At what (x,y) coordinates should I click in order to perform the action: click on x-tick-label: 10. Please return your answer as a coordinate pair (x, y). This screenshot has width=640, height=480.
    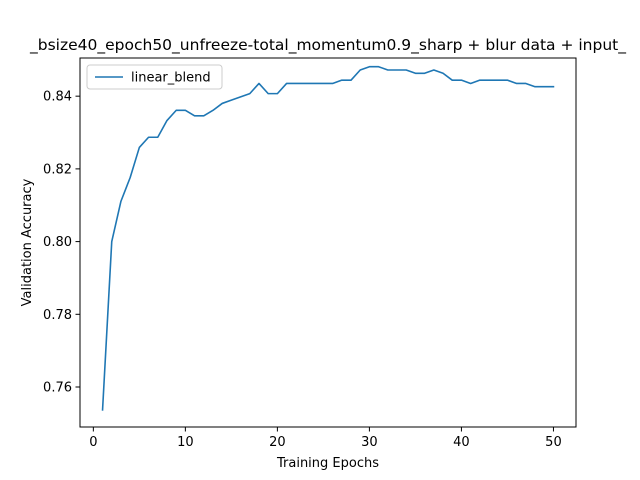
    Looking at the image, I should click on (185, 442).